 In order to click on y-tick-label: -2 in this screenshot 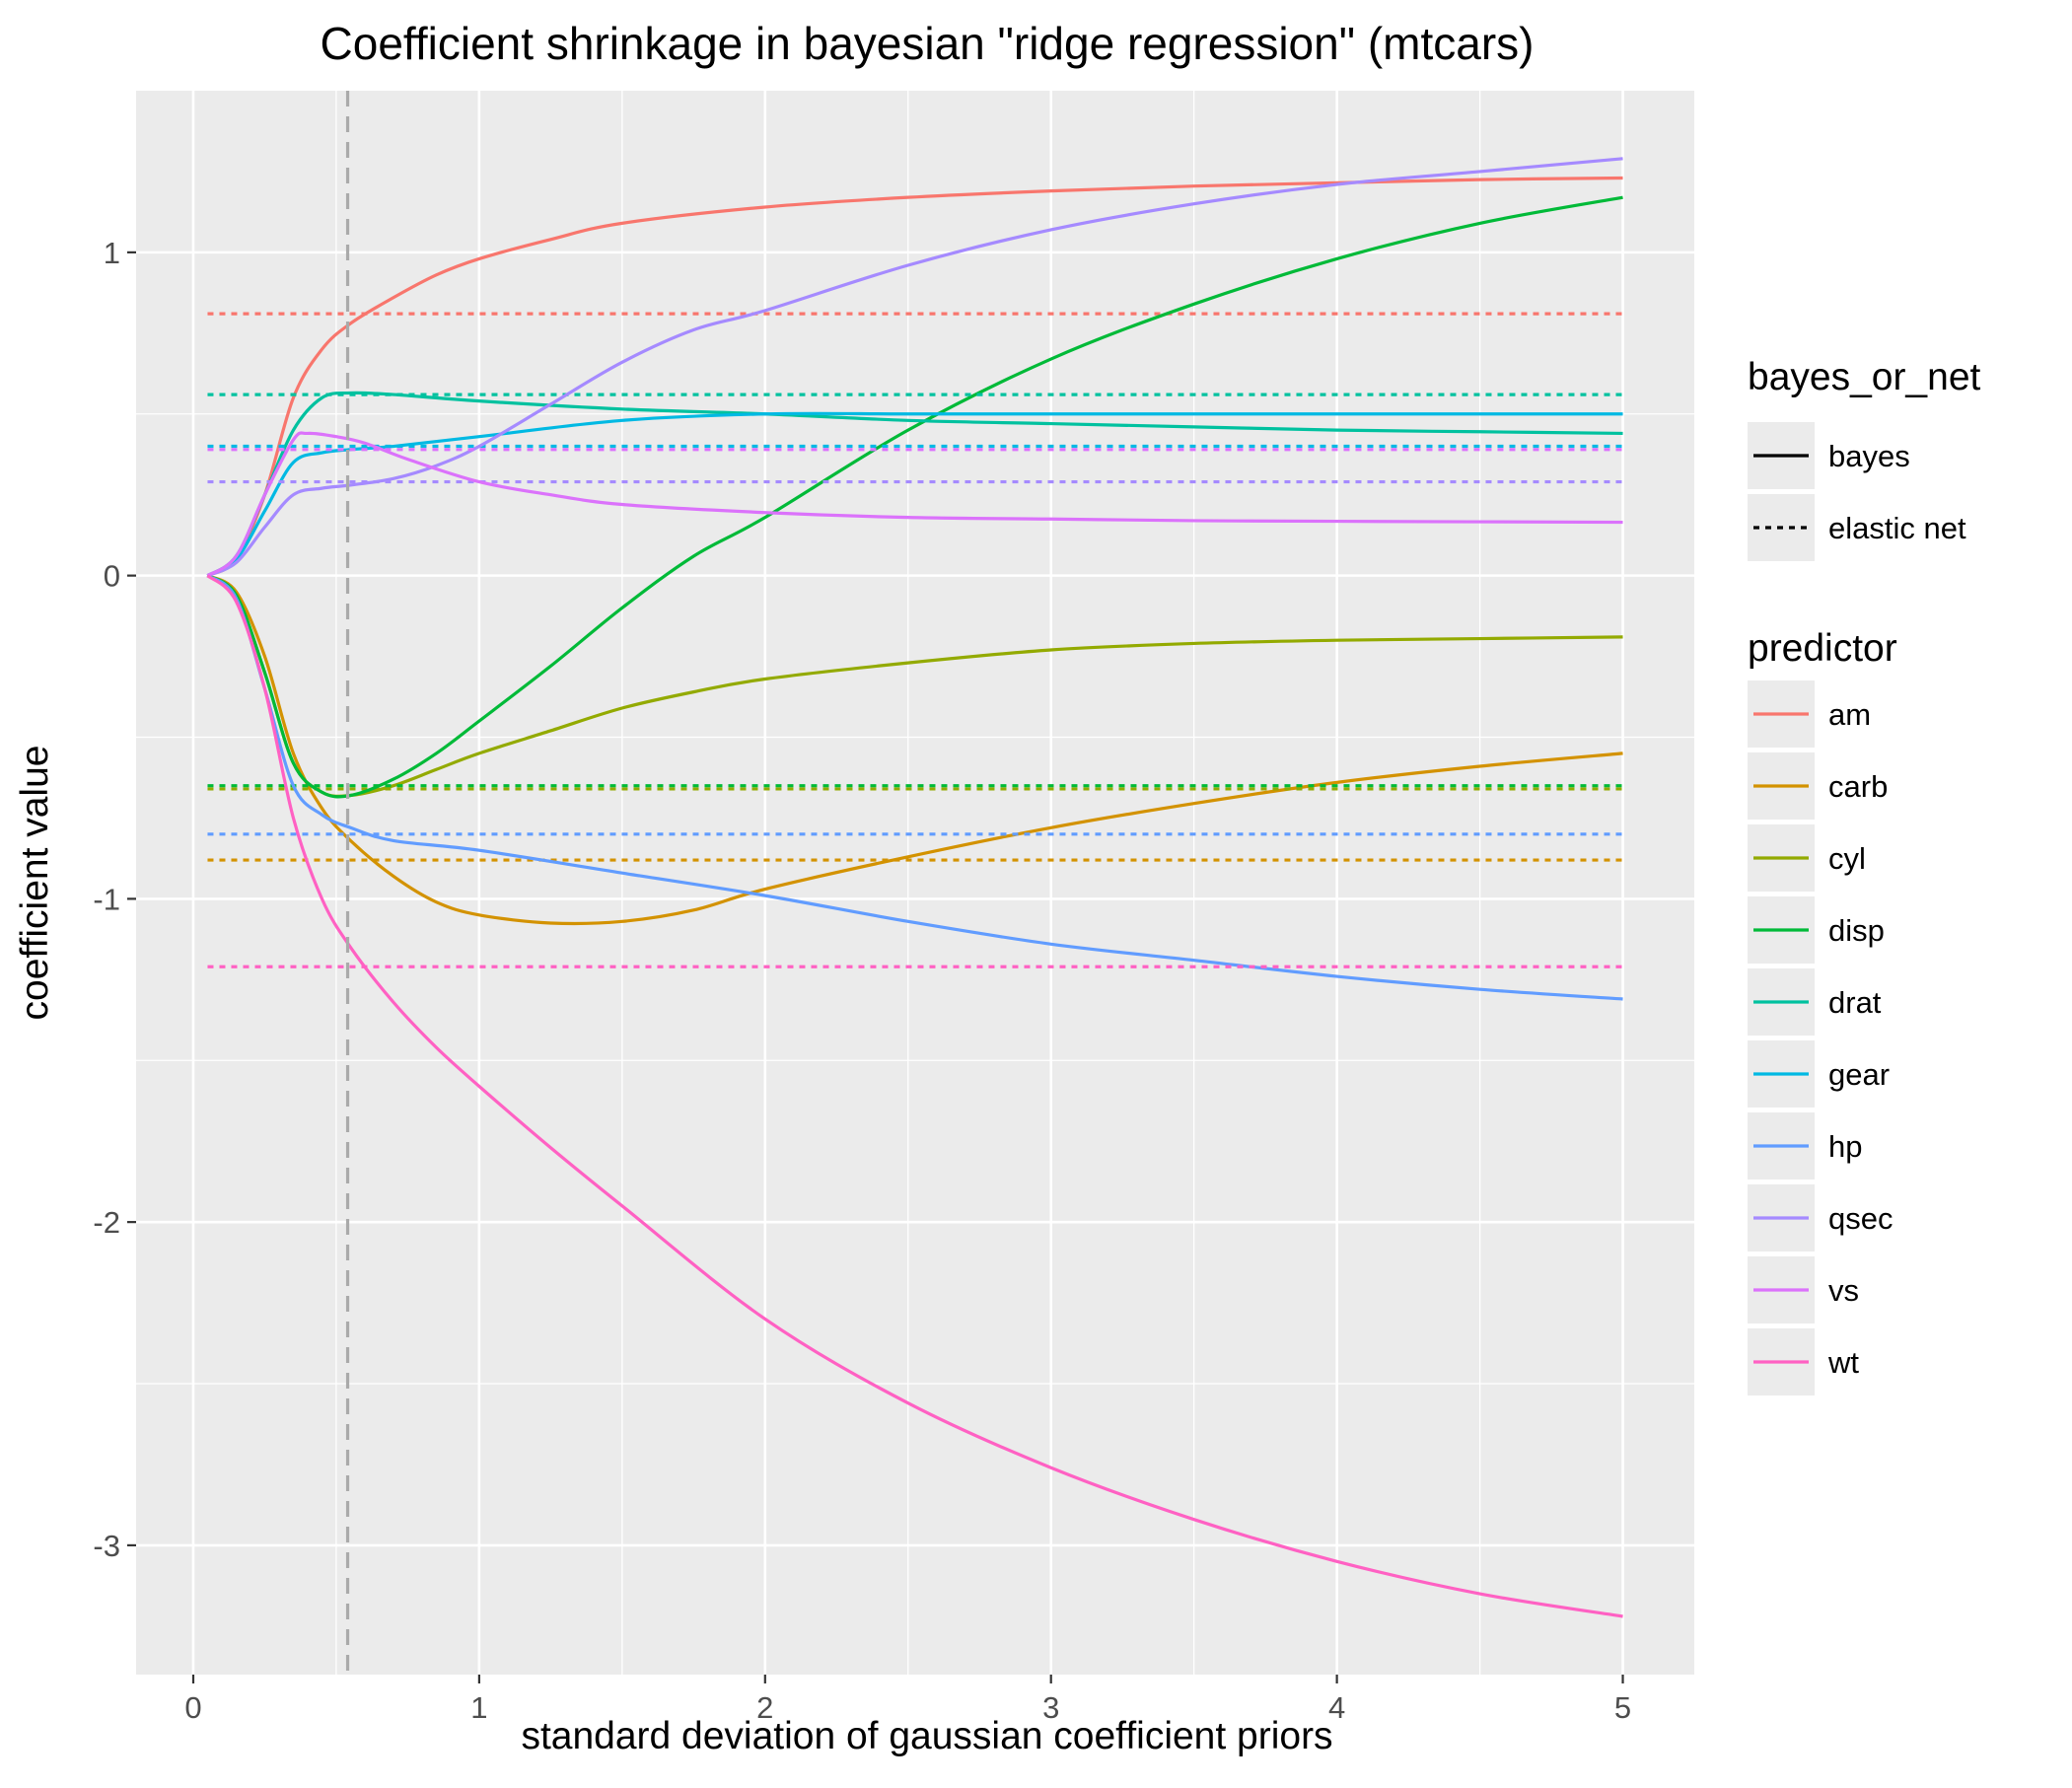, I will do `click(106, 1222)`.